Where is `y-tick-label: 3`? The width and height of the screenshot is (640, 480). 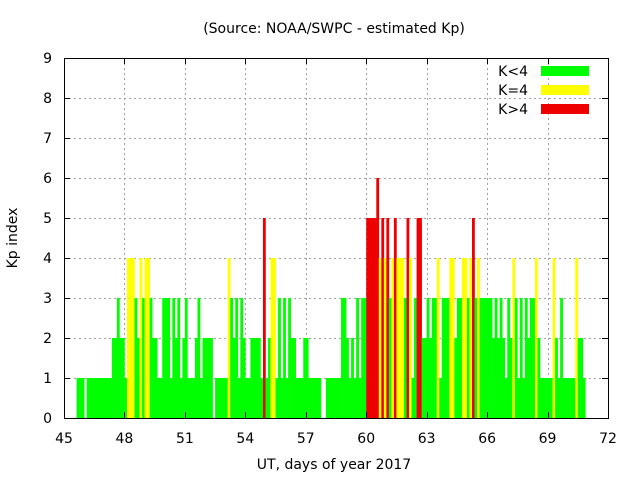
y-tick-label: 3 is located at coordinates (47, 299).